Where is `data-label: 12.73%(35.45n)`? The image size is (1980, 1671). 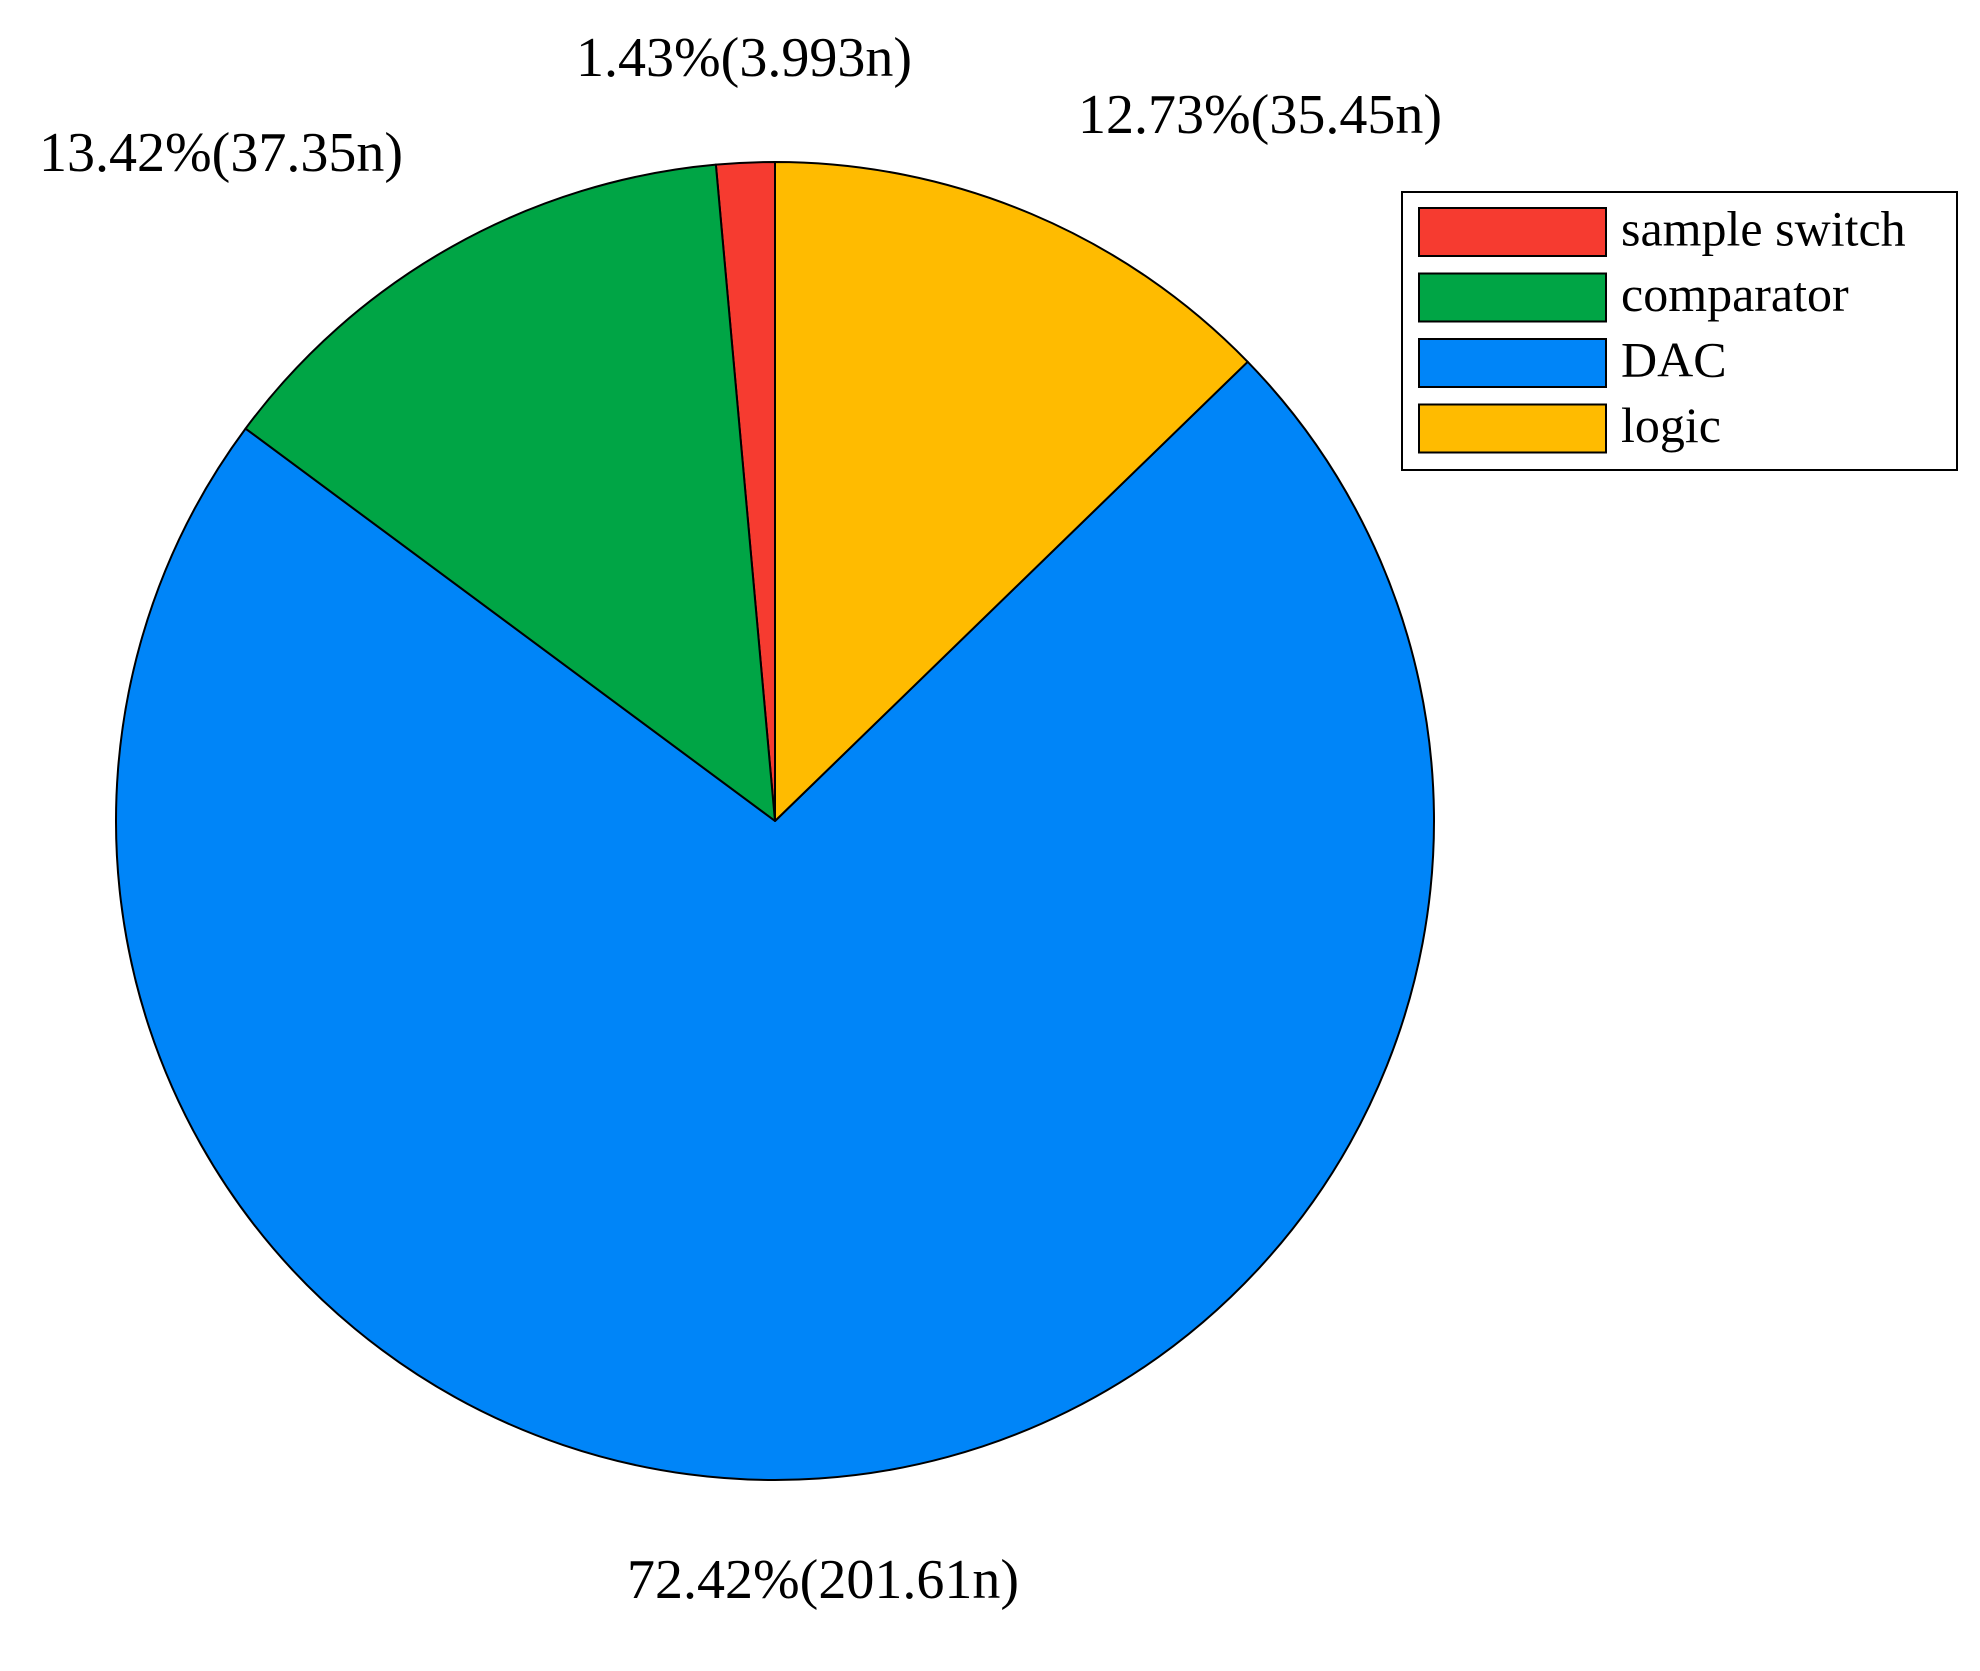 data-label: 12.73%(35.45n) is located at coordinates (1260, 115).